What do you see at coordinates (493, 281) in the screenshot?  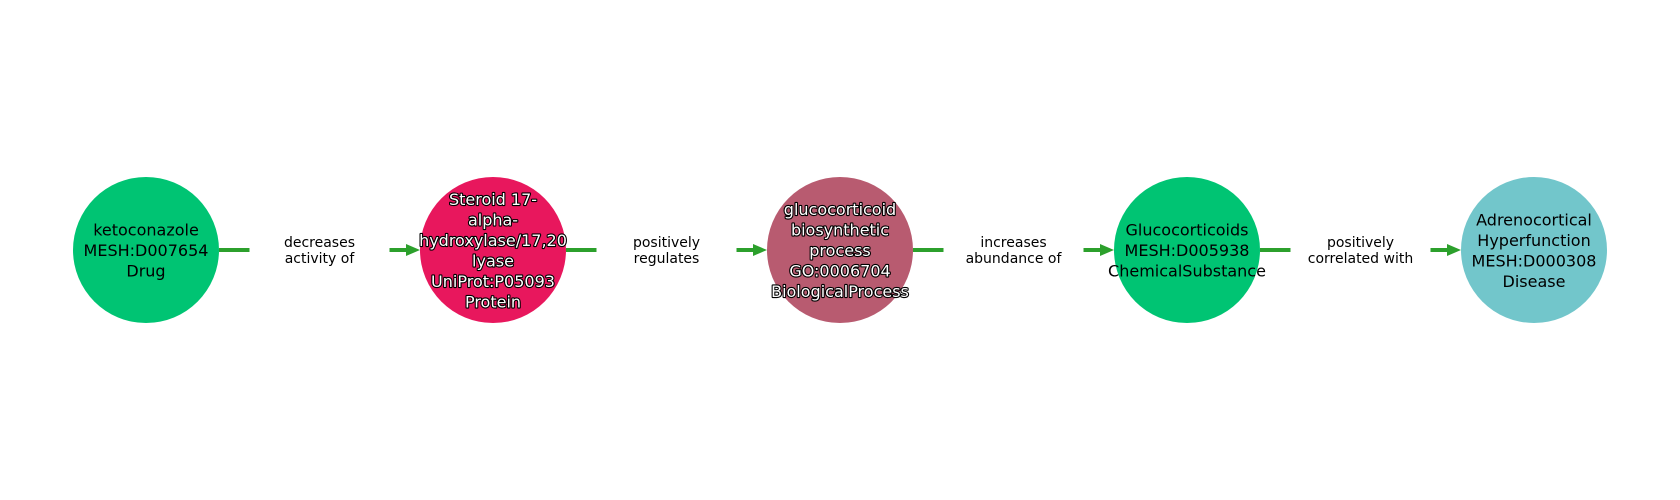 I see `node-label-line: UniProt:P05093` at bounding box center [493, 281].